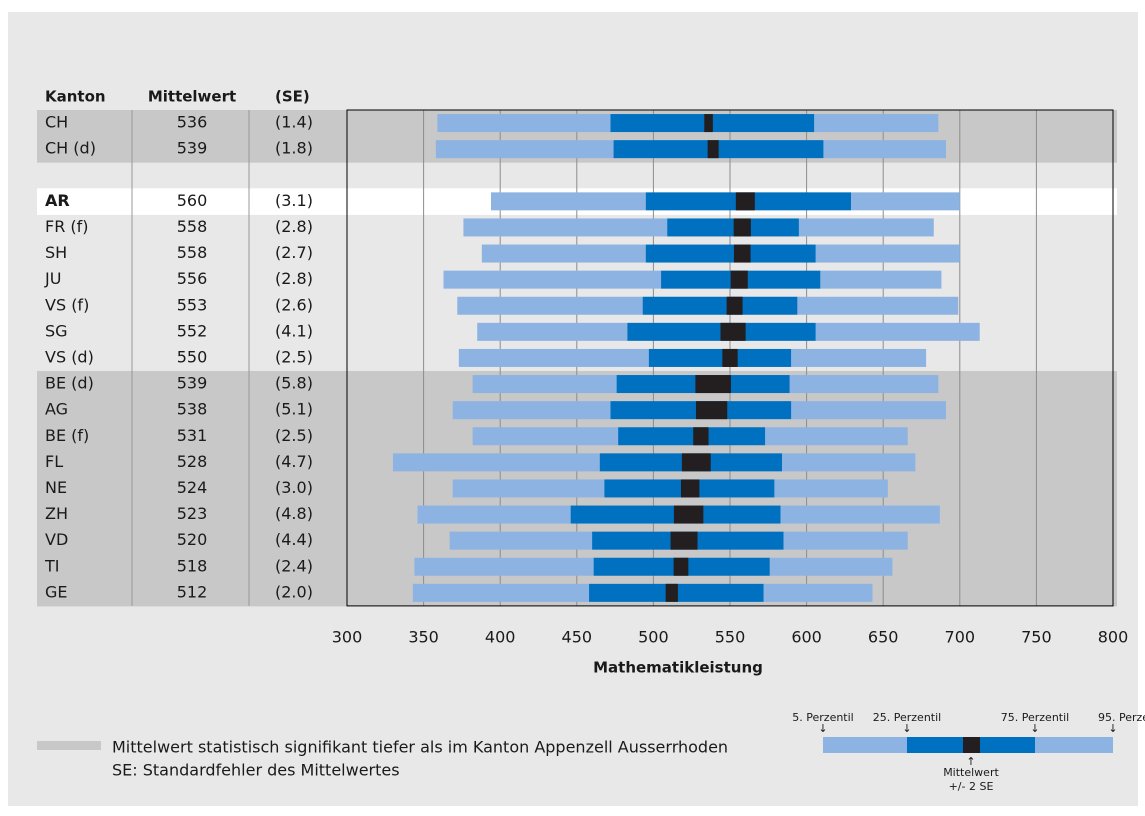  I want to click on se-label: (4.1), so click(294, 330).